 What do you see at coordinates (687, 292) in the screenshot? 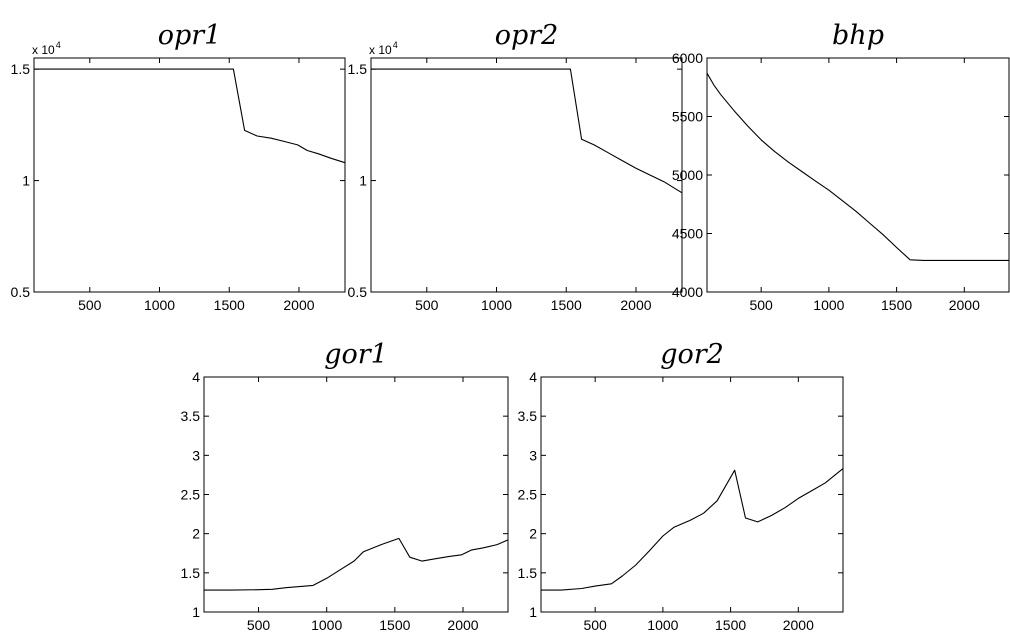
I see `y-tick-label: 4000` at bounding box center [687, 292].